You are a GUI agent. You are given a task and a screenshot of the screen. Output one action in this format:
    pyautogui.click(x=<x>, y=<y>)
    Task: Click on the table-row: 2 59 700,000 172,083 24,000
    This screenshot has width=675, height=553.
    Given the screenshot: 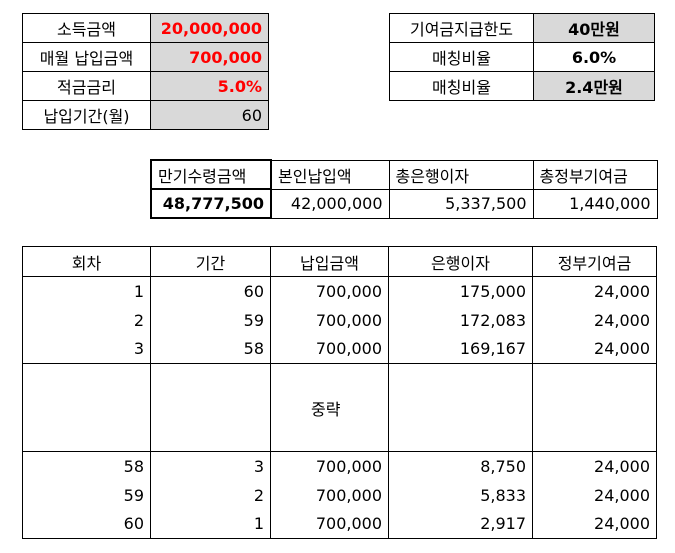 What is the action you would take?
    pyautogui.click(x=339, y=320)
    